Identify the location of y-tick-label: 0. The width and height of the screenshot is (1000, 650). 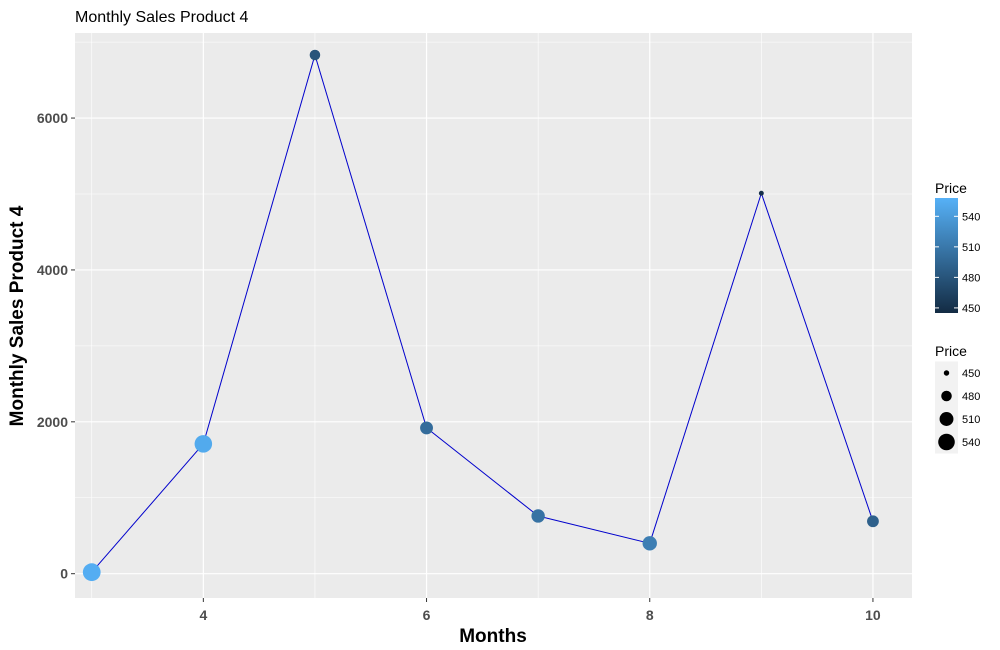
(64, 574).